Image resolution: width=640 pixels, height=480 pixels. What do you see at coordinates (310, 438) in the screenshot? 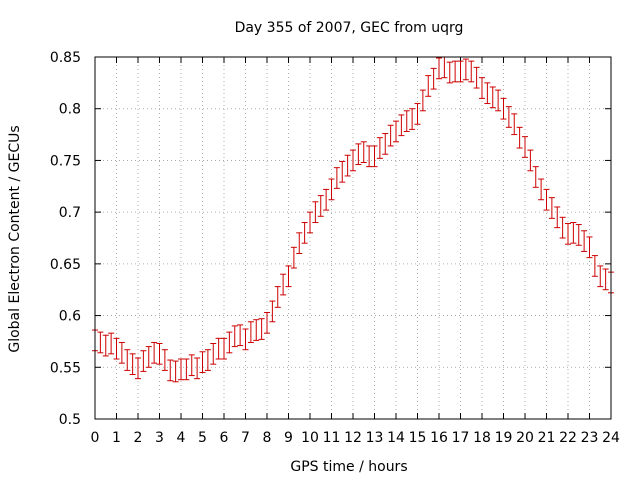
I see `x-tick-label: 10` at bounding box center [310, 438].